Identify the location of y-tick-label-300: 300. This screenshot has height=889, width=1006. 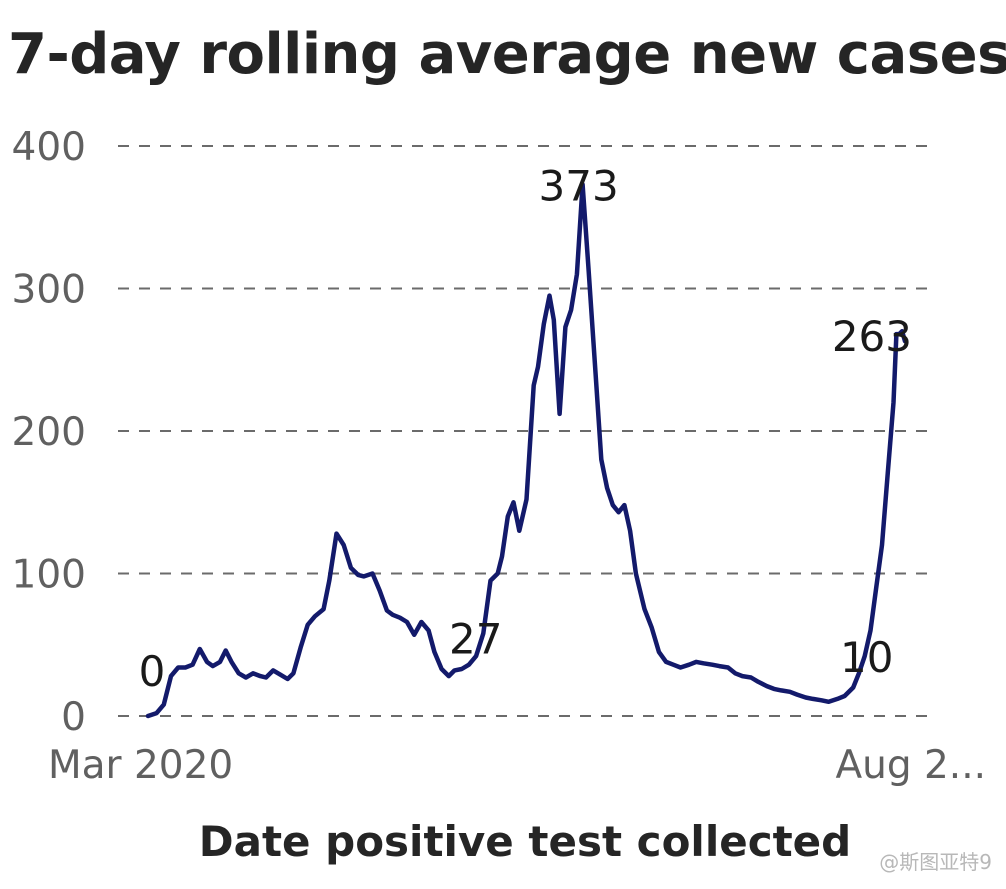
(49, 290).